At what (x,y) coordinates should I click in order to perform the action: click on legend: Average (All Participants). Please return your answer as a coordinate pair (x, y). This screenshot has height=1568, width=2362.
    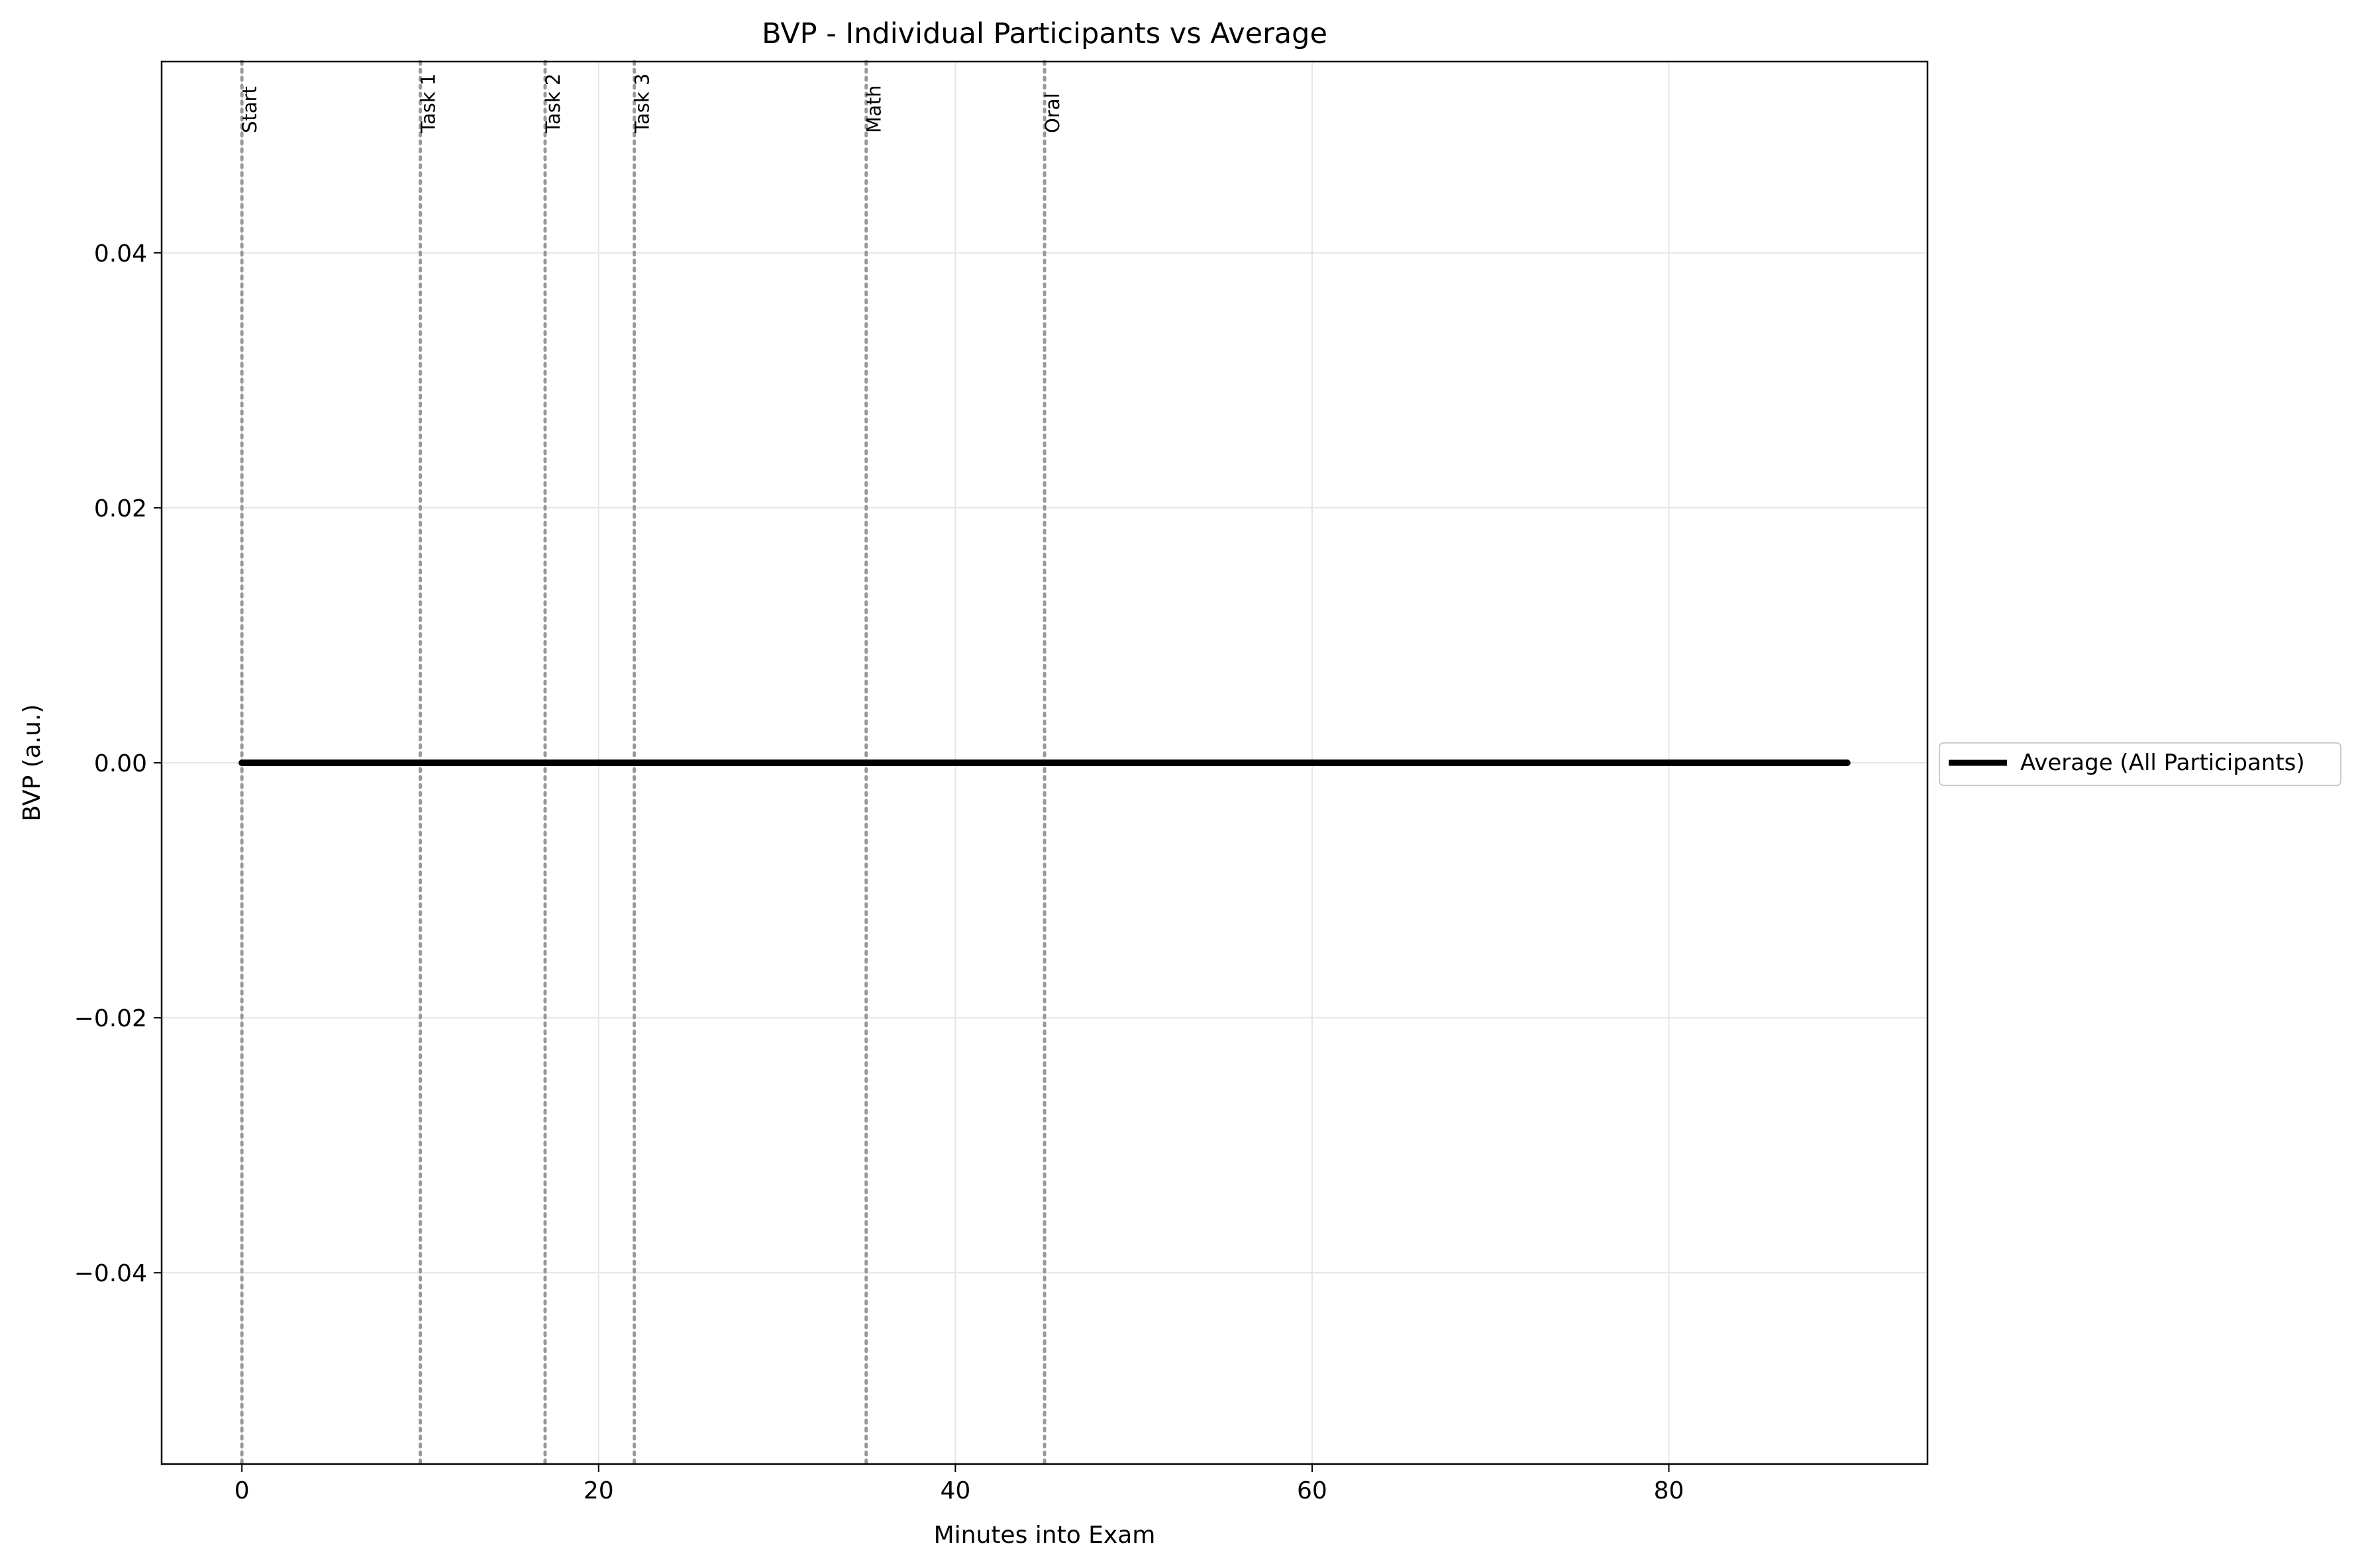
    Looking at the image, I should click on (2140, 764).